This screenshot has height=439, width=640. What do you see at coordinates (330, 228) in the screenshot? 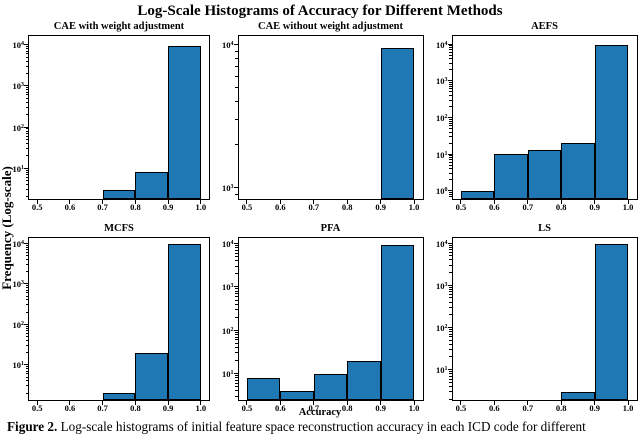
I see `subplot-title: PFA` at bounding box center [330, 228].